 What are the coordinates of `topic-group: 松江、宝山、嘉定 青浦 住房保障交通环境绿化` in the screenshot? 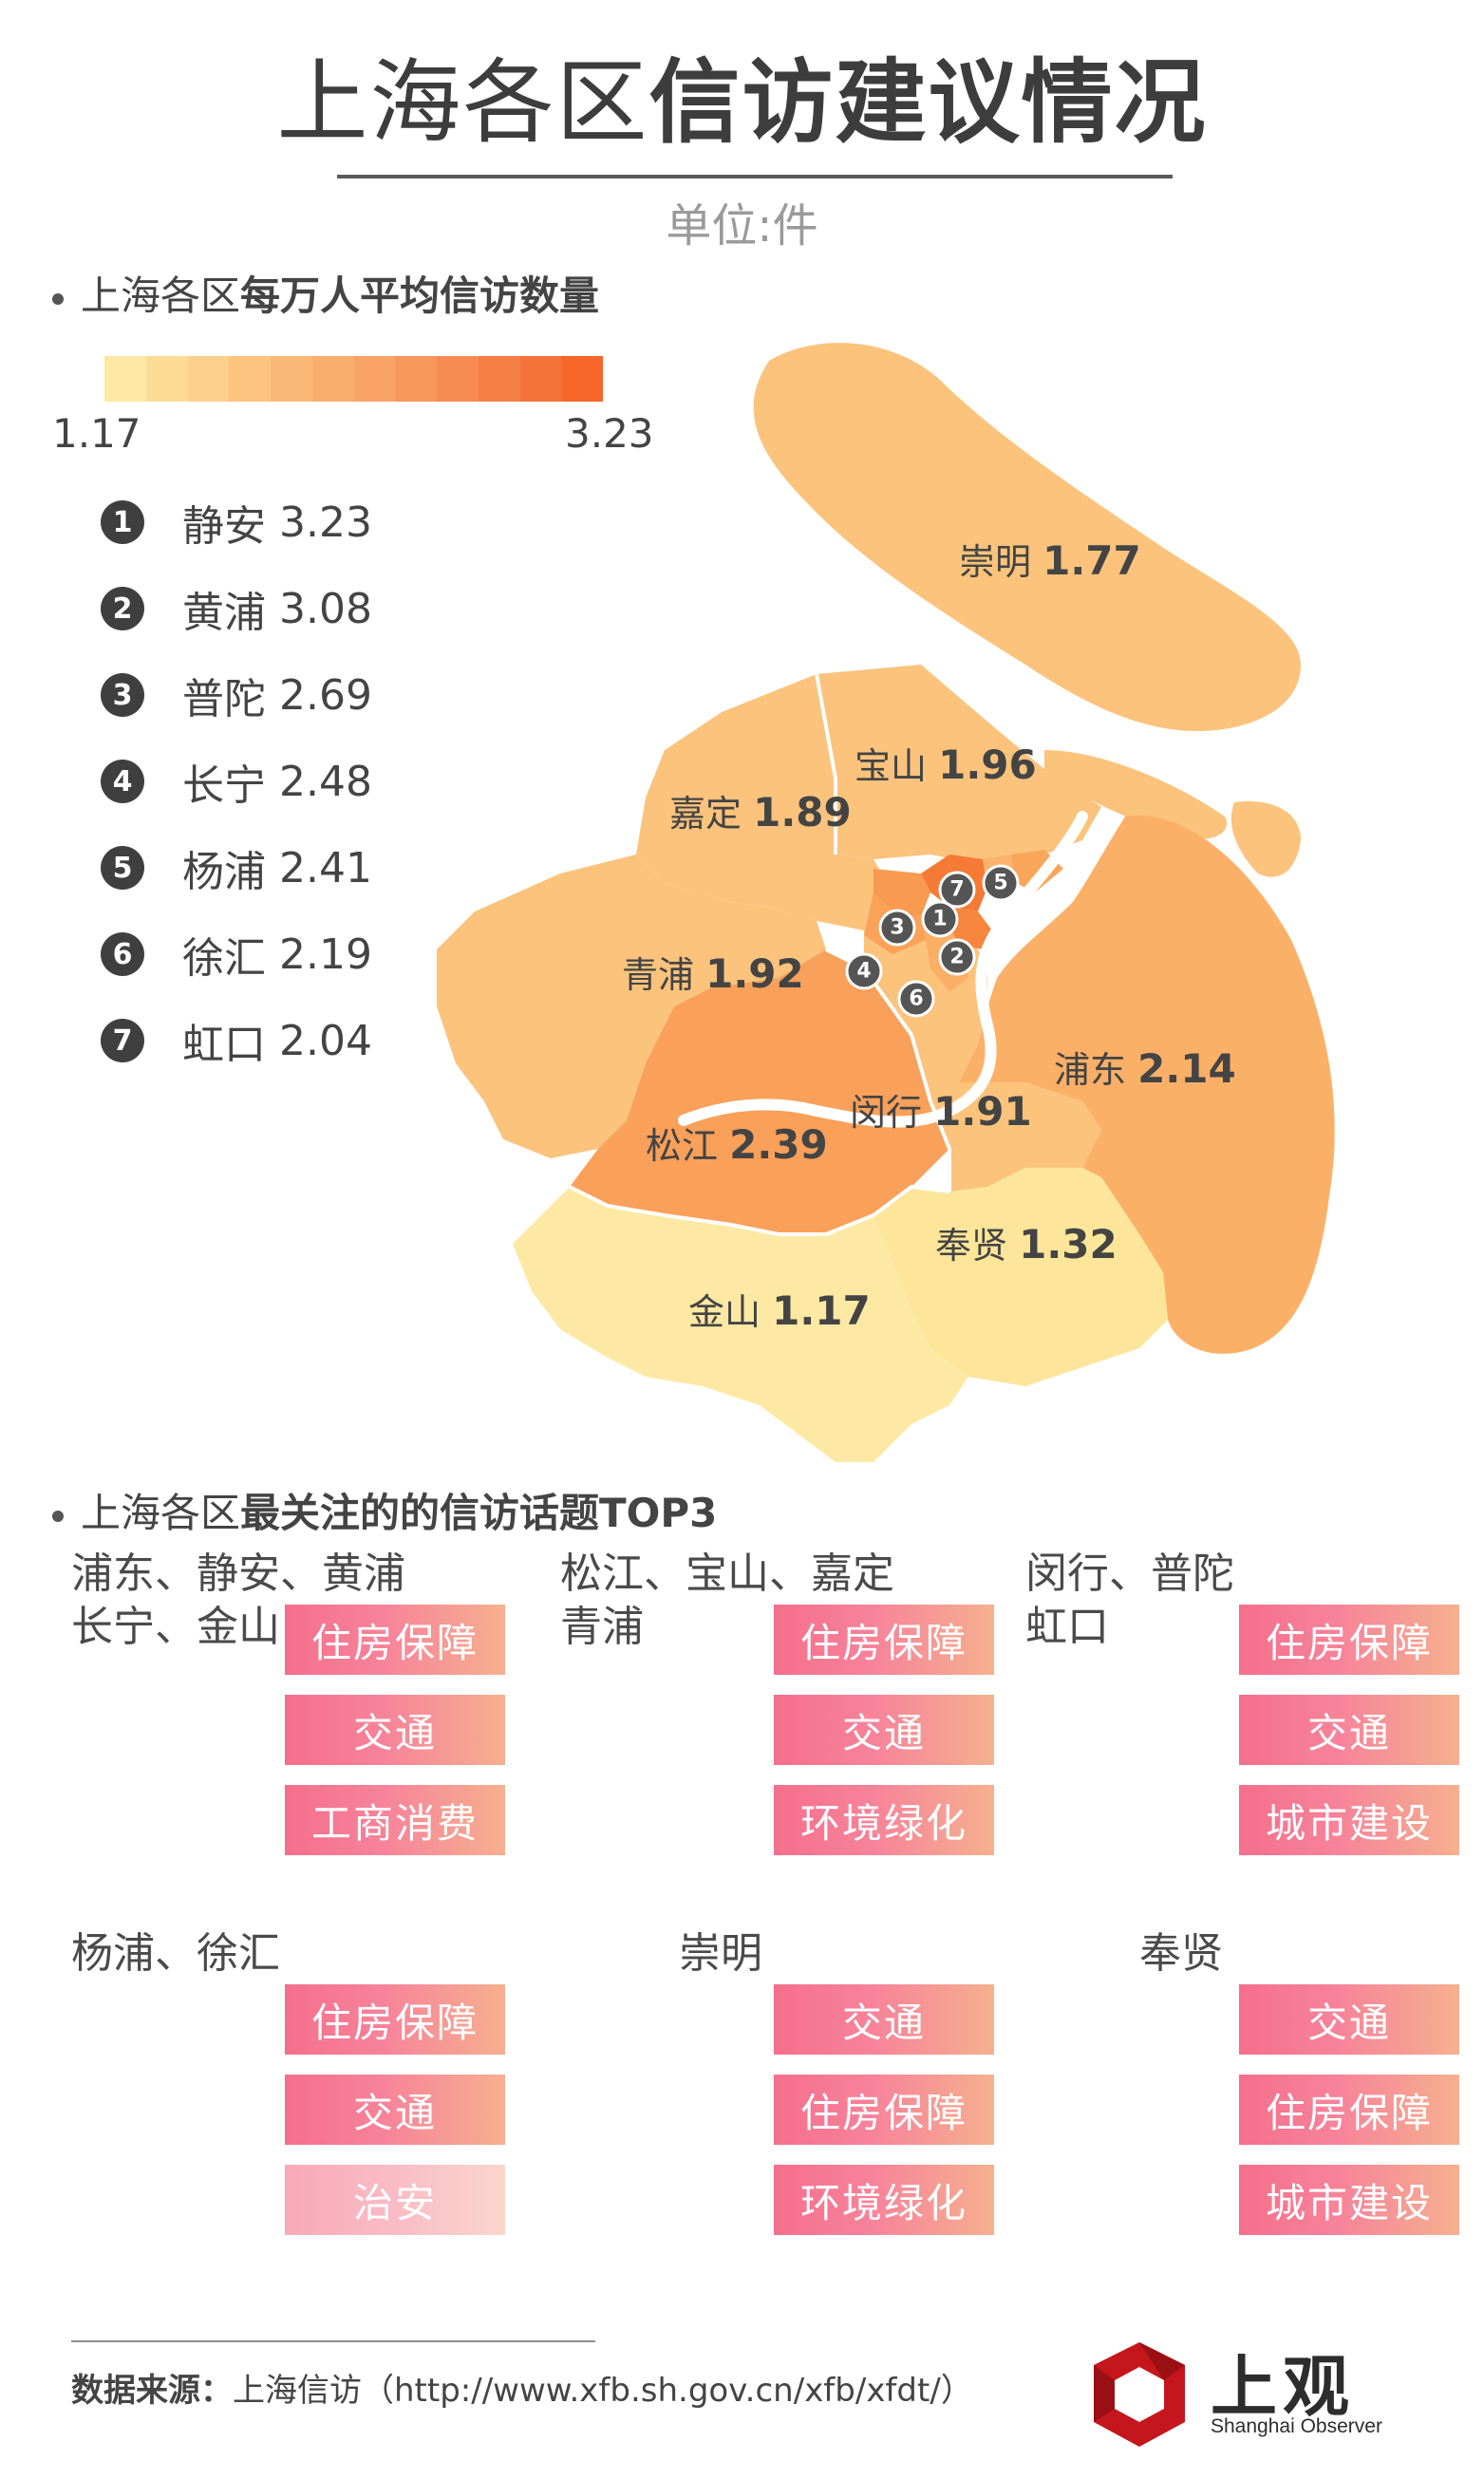 It's located at (783, 1728).